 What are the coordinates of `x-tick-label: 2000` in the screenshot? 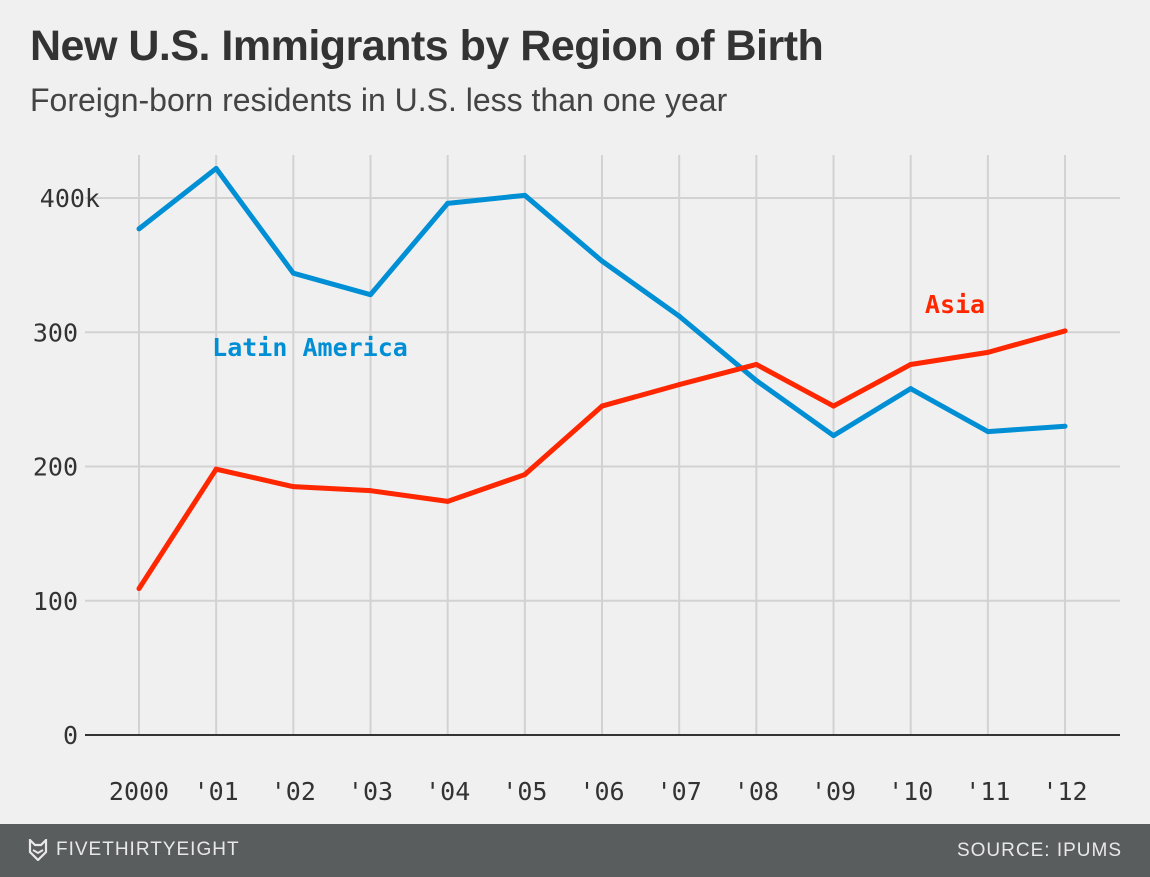 It's located at (139, 791).